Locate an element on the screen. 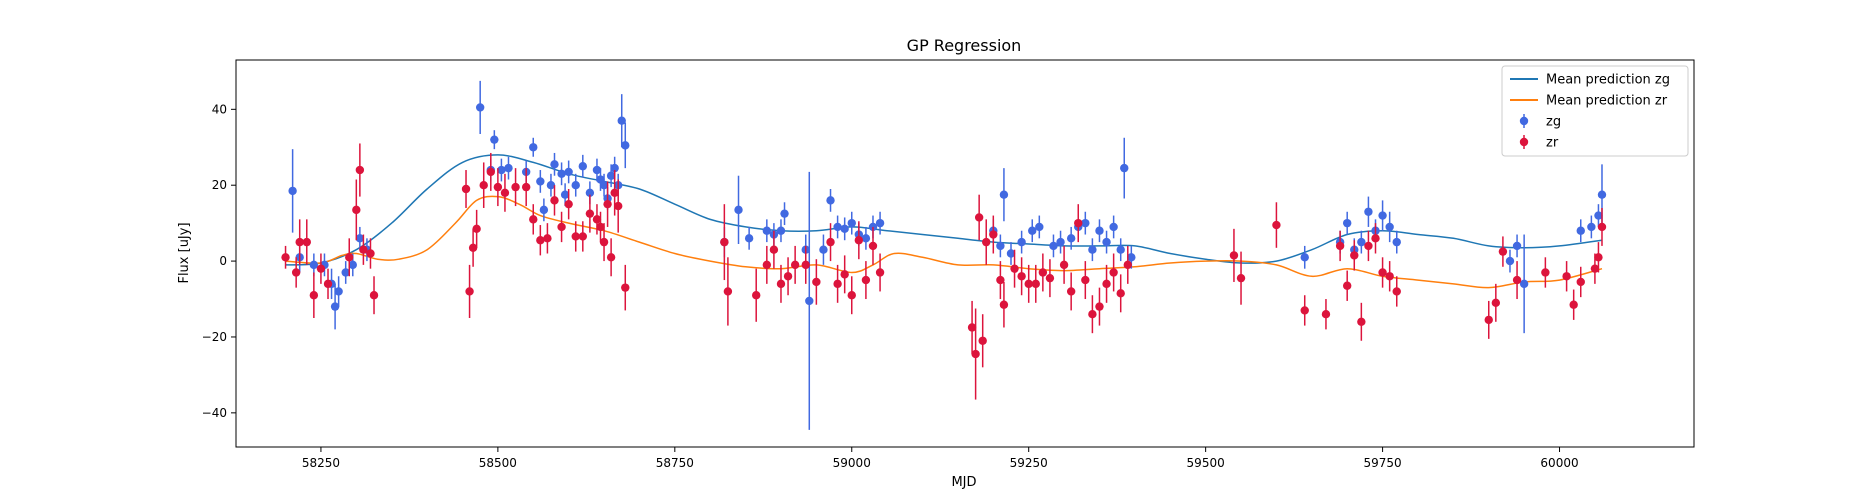 Image resolution: width=1875 pixels, height=500 pixels. y-tick-label: −20 is located at coordinates (214, 337).